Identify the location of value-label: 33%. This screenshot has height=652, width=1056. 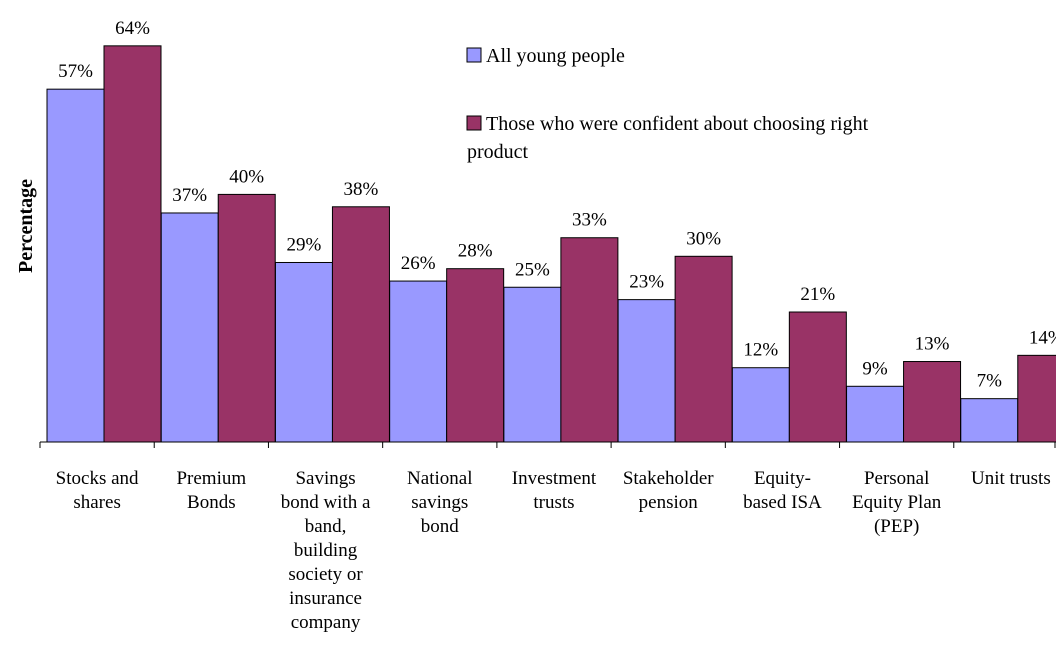
(589, 220).